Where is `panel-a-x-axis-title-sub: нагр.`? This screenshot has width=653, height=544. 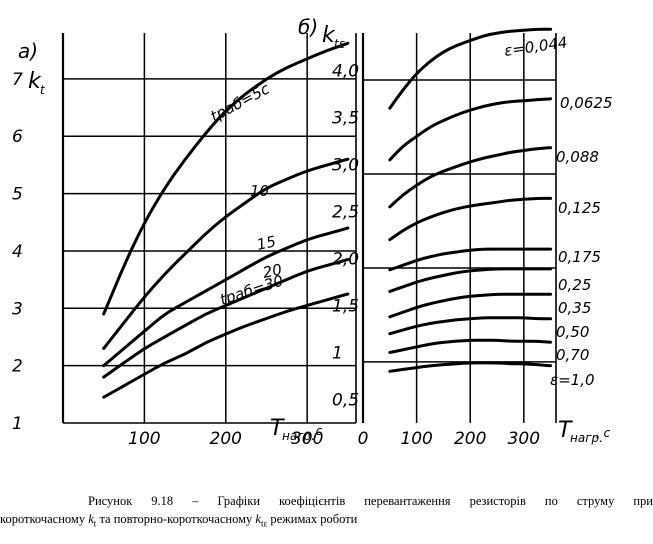
panel-a-x-axis-title-sub: нагр. is located at coordinates (298, 436).